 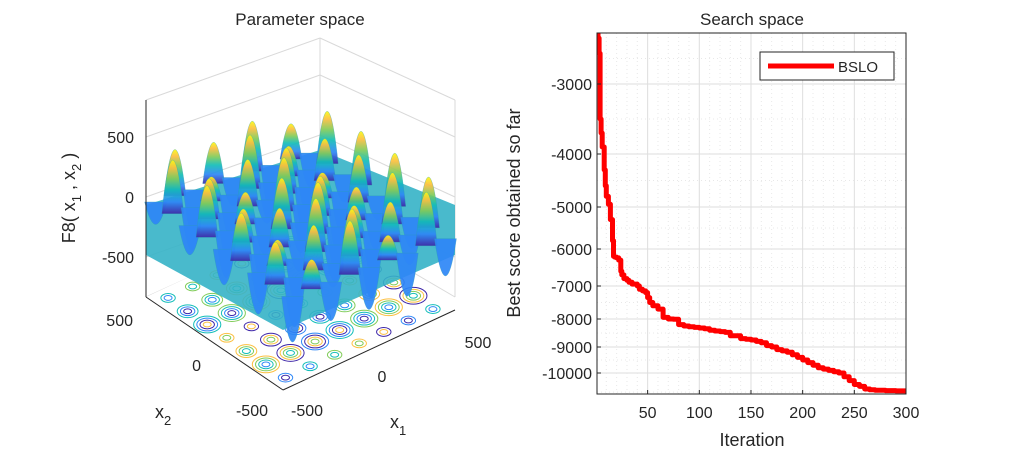 What do you see at coordinates (751, 413) in the screenshot?
I see `x-tick-label: 150` at bounding box center [751, 413].